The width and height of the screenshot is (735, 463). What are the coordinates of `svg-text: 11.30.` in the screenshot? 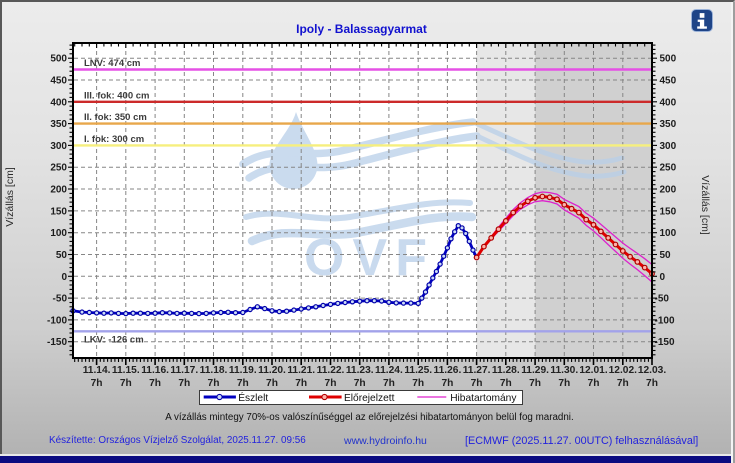 It's located at (564, 370).